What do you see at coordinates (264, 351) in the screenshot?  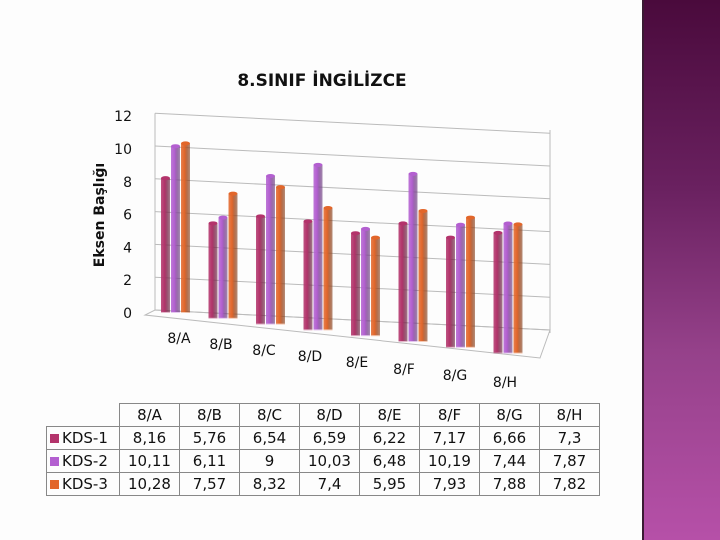 I see `x-tick-label: 8/C` at bounding box center [264, 351].